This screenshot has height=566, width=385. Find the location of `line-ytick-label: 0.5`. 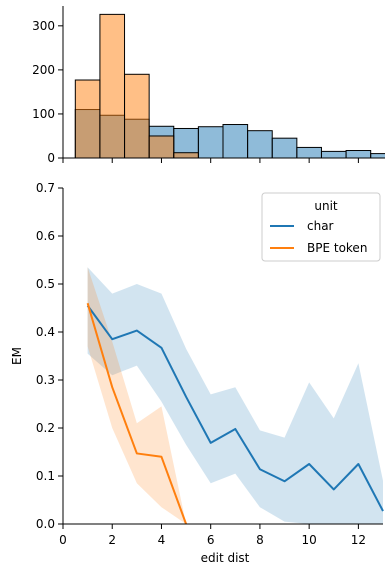

line-ytick-label: 0.5 is located at coordinates (45, 284).